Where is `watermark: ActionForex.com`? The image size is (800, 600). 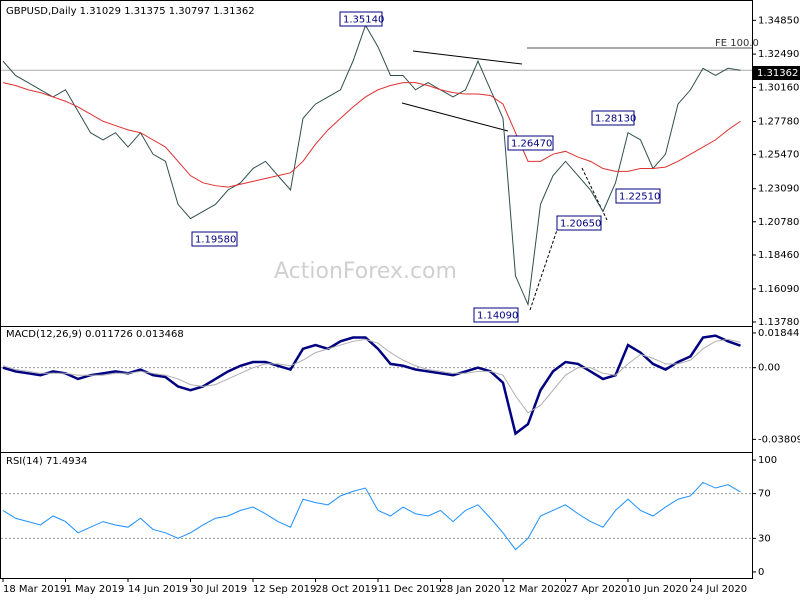
watermark: ActionForex.com is located at coordinates (365, 271).